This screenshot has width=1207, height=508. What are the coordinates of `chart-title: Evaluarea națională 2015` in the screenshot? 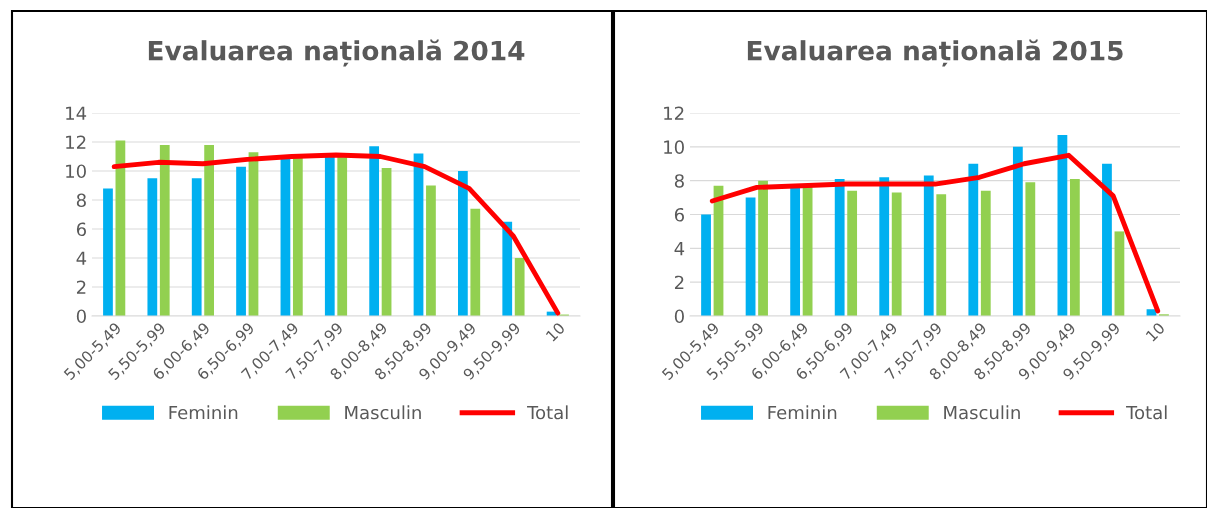 It's located at (935, 53).